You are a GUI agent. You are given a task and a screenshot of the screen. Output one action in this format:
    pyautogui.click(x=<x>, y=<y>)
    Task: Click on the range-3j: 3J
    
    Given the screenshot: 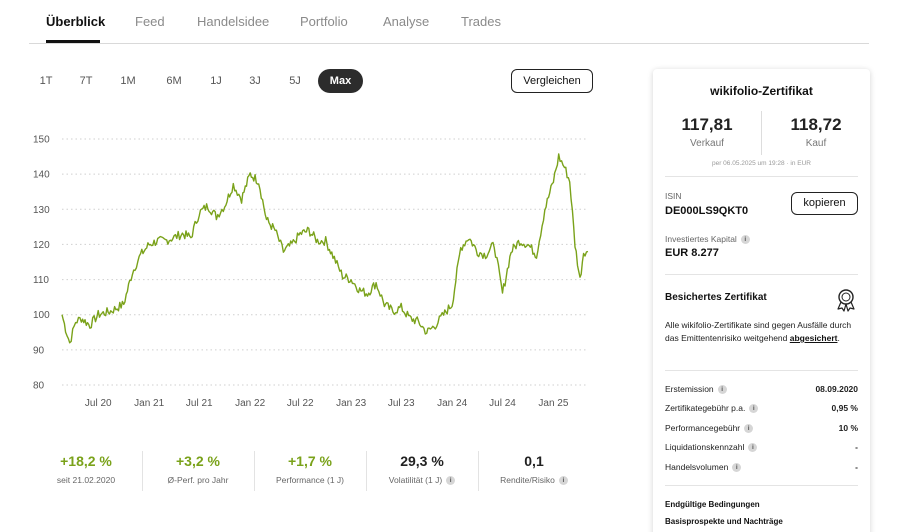 What is the action you would take?
    pyautogui.click(x=255, y=81)
    